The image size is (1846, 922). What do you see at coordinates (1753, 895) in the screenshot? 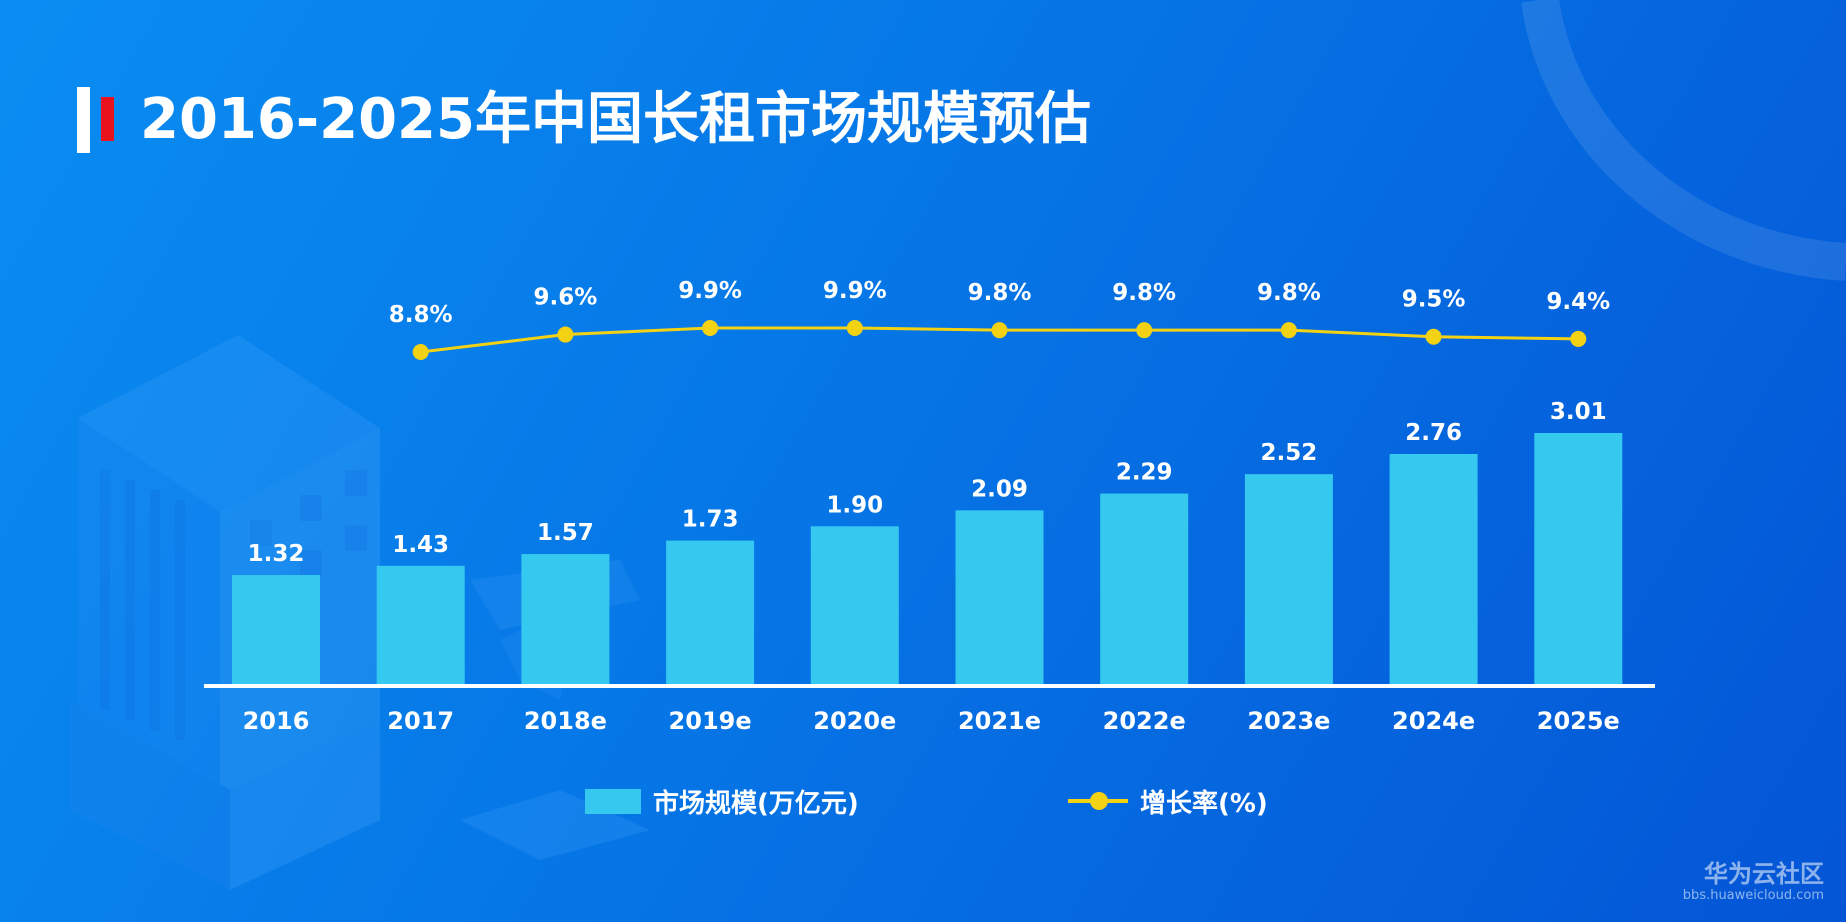
I see `watermark-sub: bbs.huaweicloud.com` at bounding box center [1753, 895].